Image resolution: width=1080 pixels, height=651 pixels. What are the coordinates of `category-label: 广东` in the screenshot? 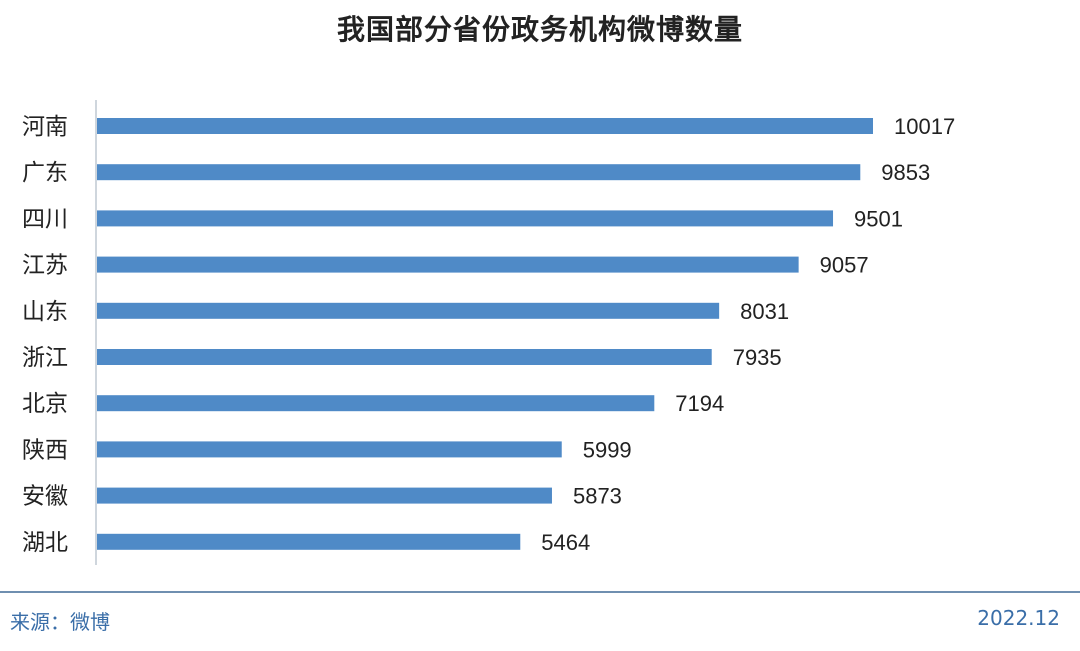 It's located at (45, 173).